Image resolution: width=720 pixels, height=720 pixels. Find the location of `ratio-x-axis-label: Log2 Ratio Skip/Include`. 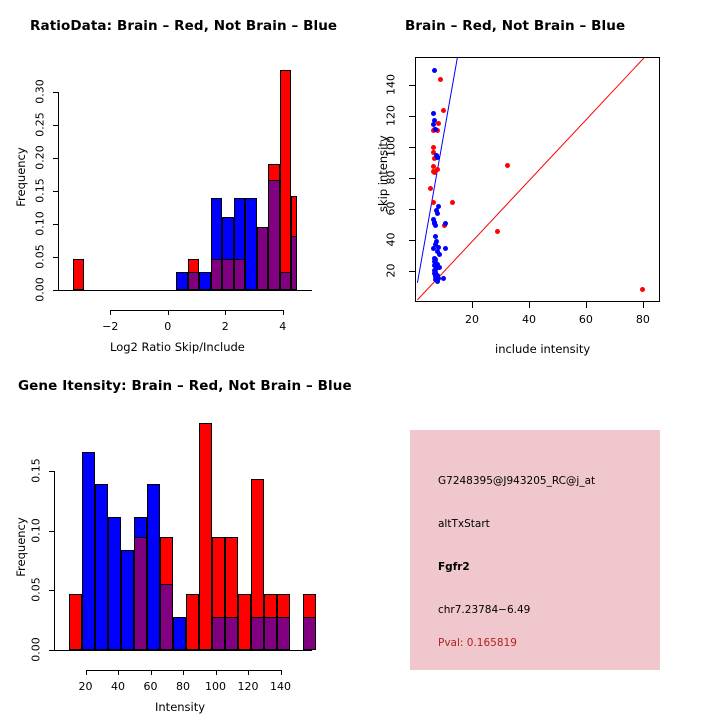

ratio-x-axis-label: Log2 Ratio Skip/Include is located at coordinates (177, 347).